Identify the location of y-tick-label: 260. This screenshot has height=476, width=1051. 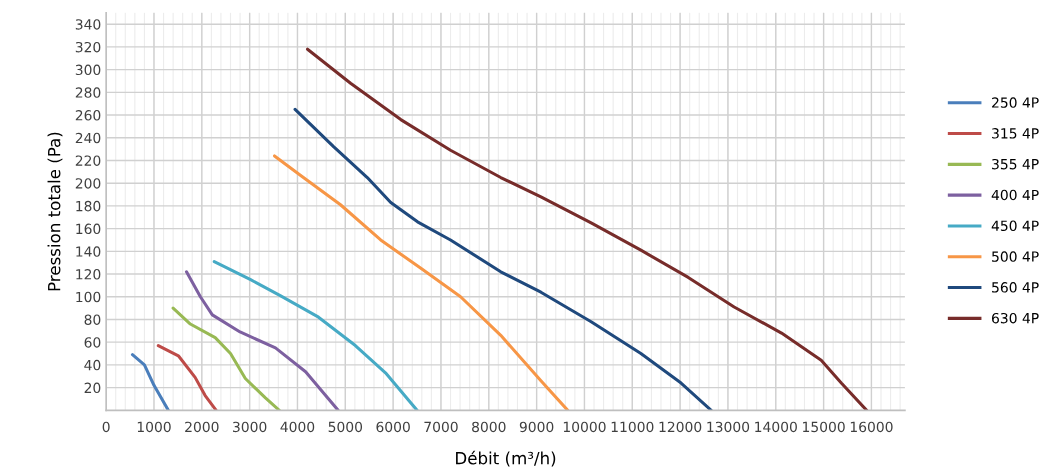
(88, 115).